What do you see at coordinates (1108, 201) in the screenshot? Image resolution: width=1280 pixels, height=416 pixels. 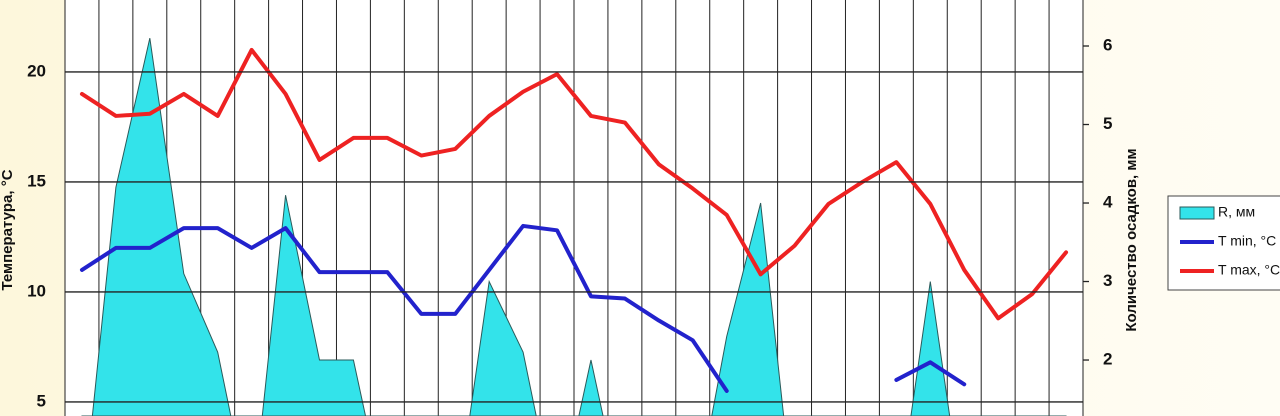 I see `y2-tick-label: 4` at bounding box center [1108, 201].